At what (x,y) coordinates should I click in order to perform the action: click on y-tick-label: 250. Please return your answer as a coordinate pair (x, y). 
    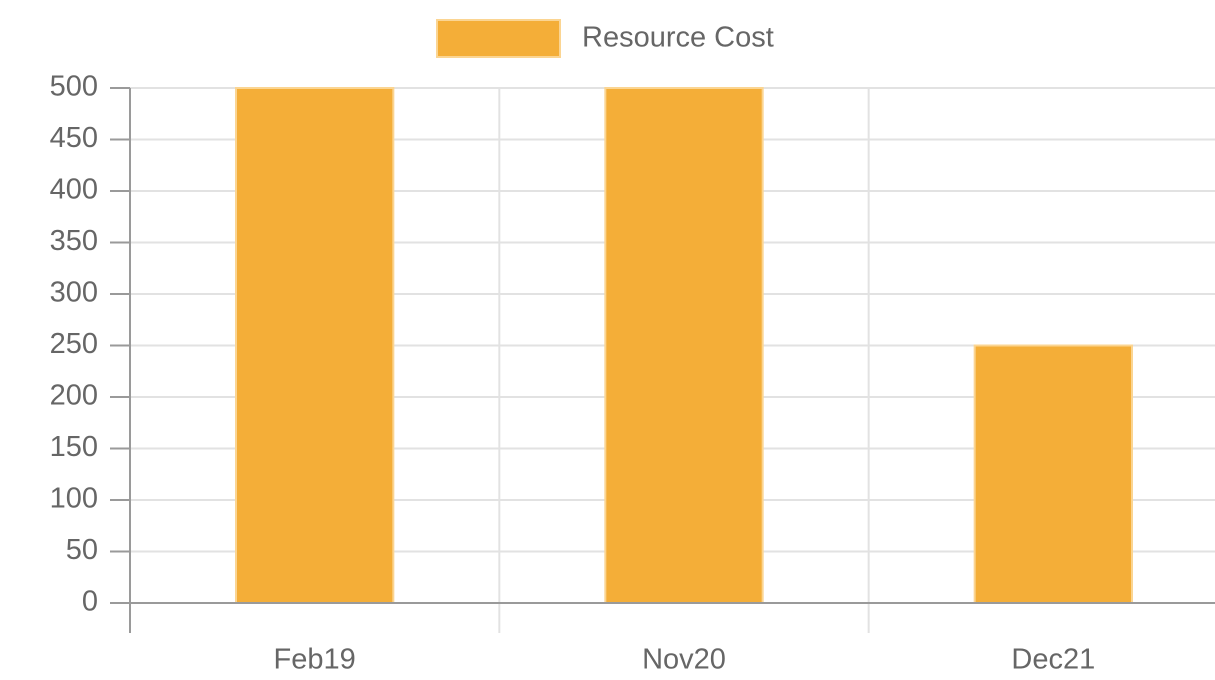
    Looking at the image, I should click on (74, 344).